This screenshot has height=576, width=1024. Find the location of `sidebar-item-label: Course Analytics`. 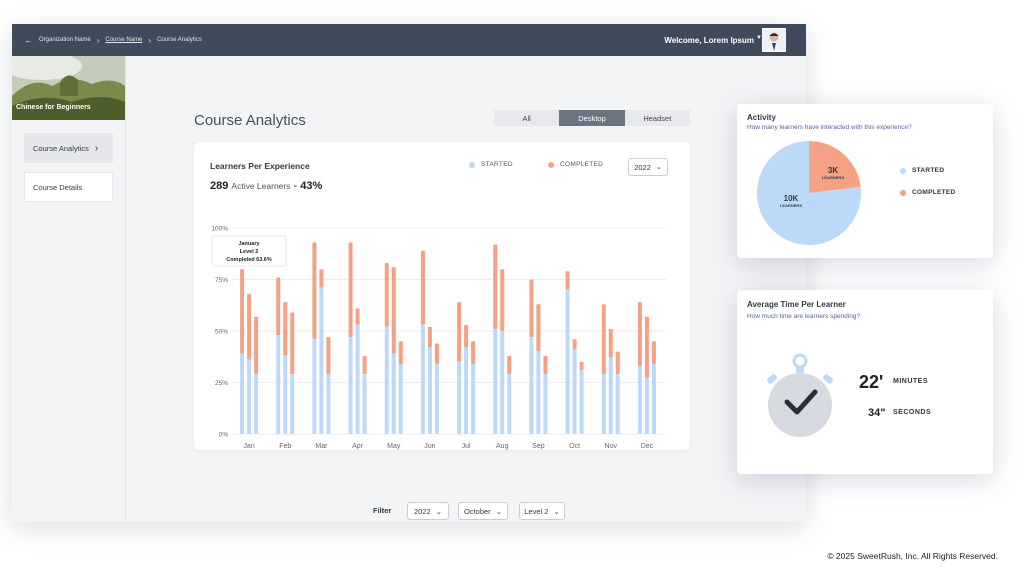

sidebar-item-label: Course Analytics is located at coordinates (61, 148).